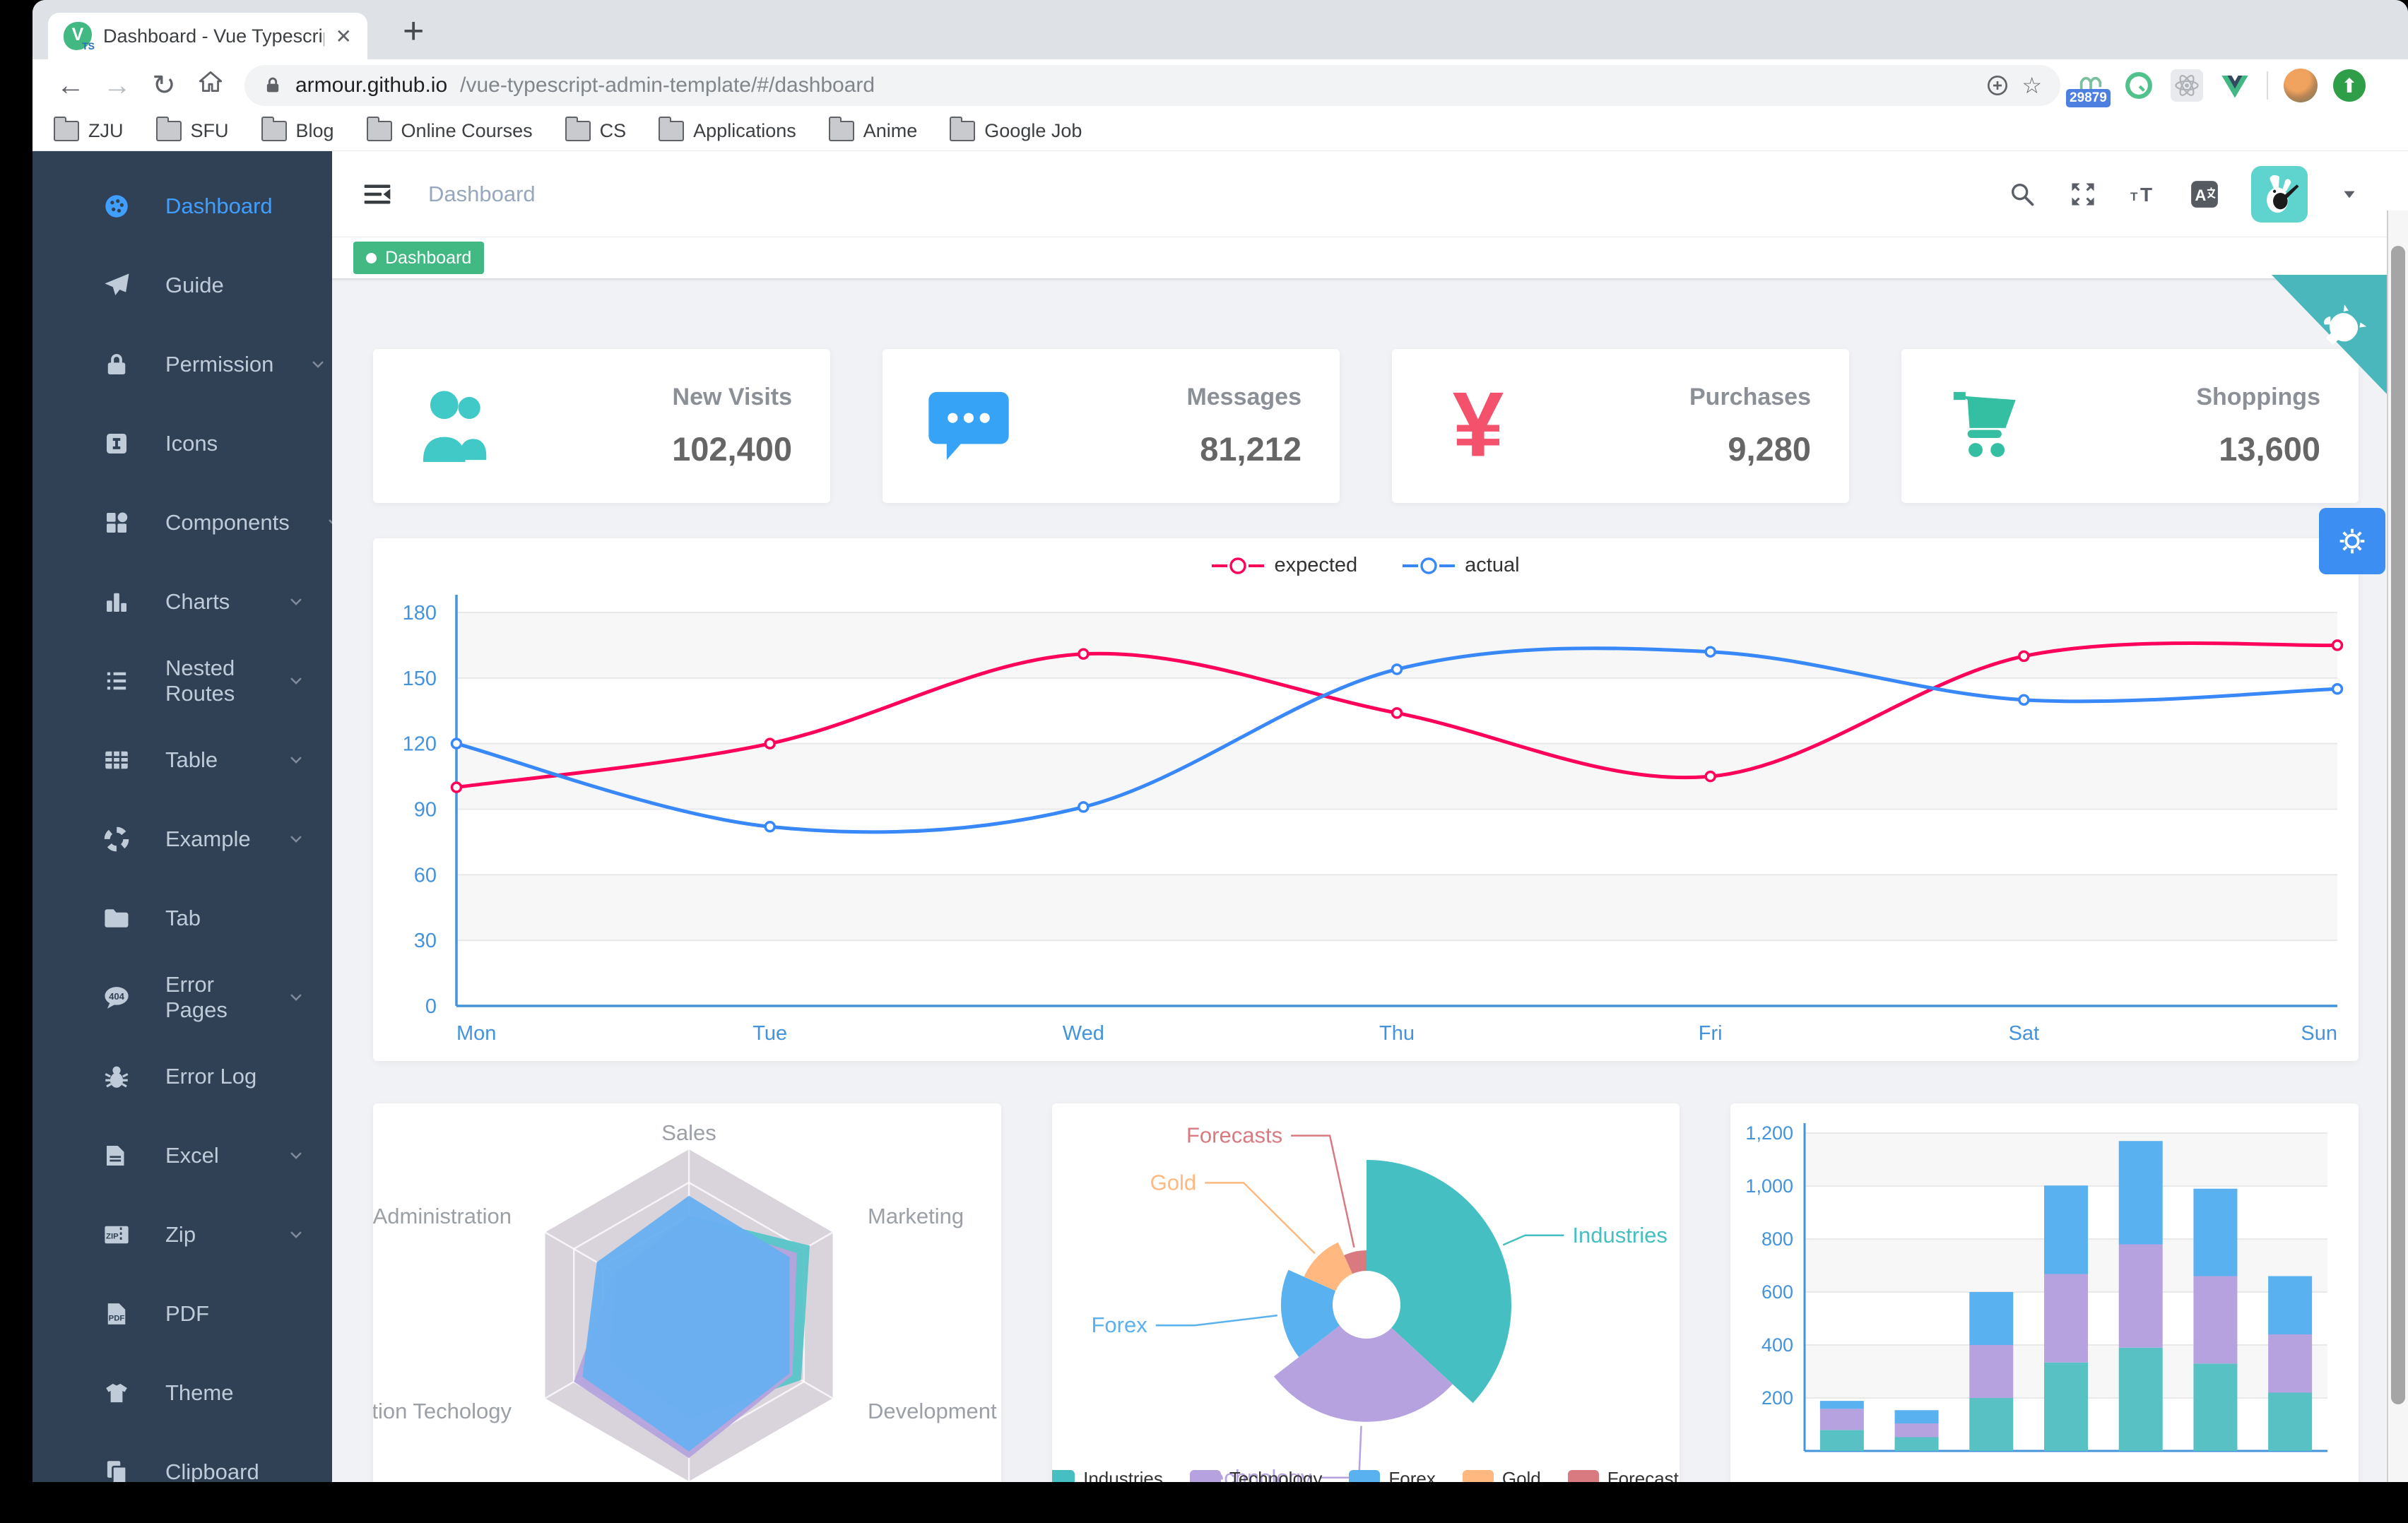 This screenshot has height=1523, width=2408. What do you see at coordinates (1111, 426) in the screenshot?
I see `stat-card-messages: Messages 81,212` at bounding box center [1111, 426].